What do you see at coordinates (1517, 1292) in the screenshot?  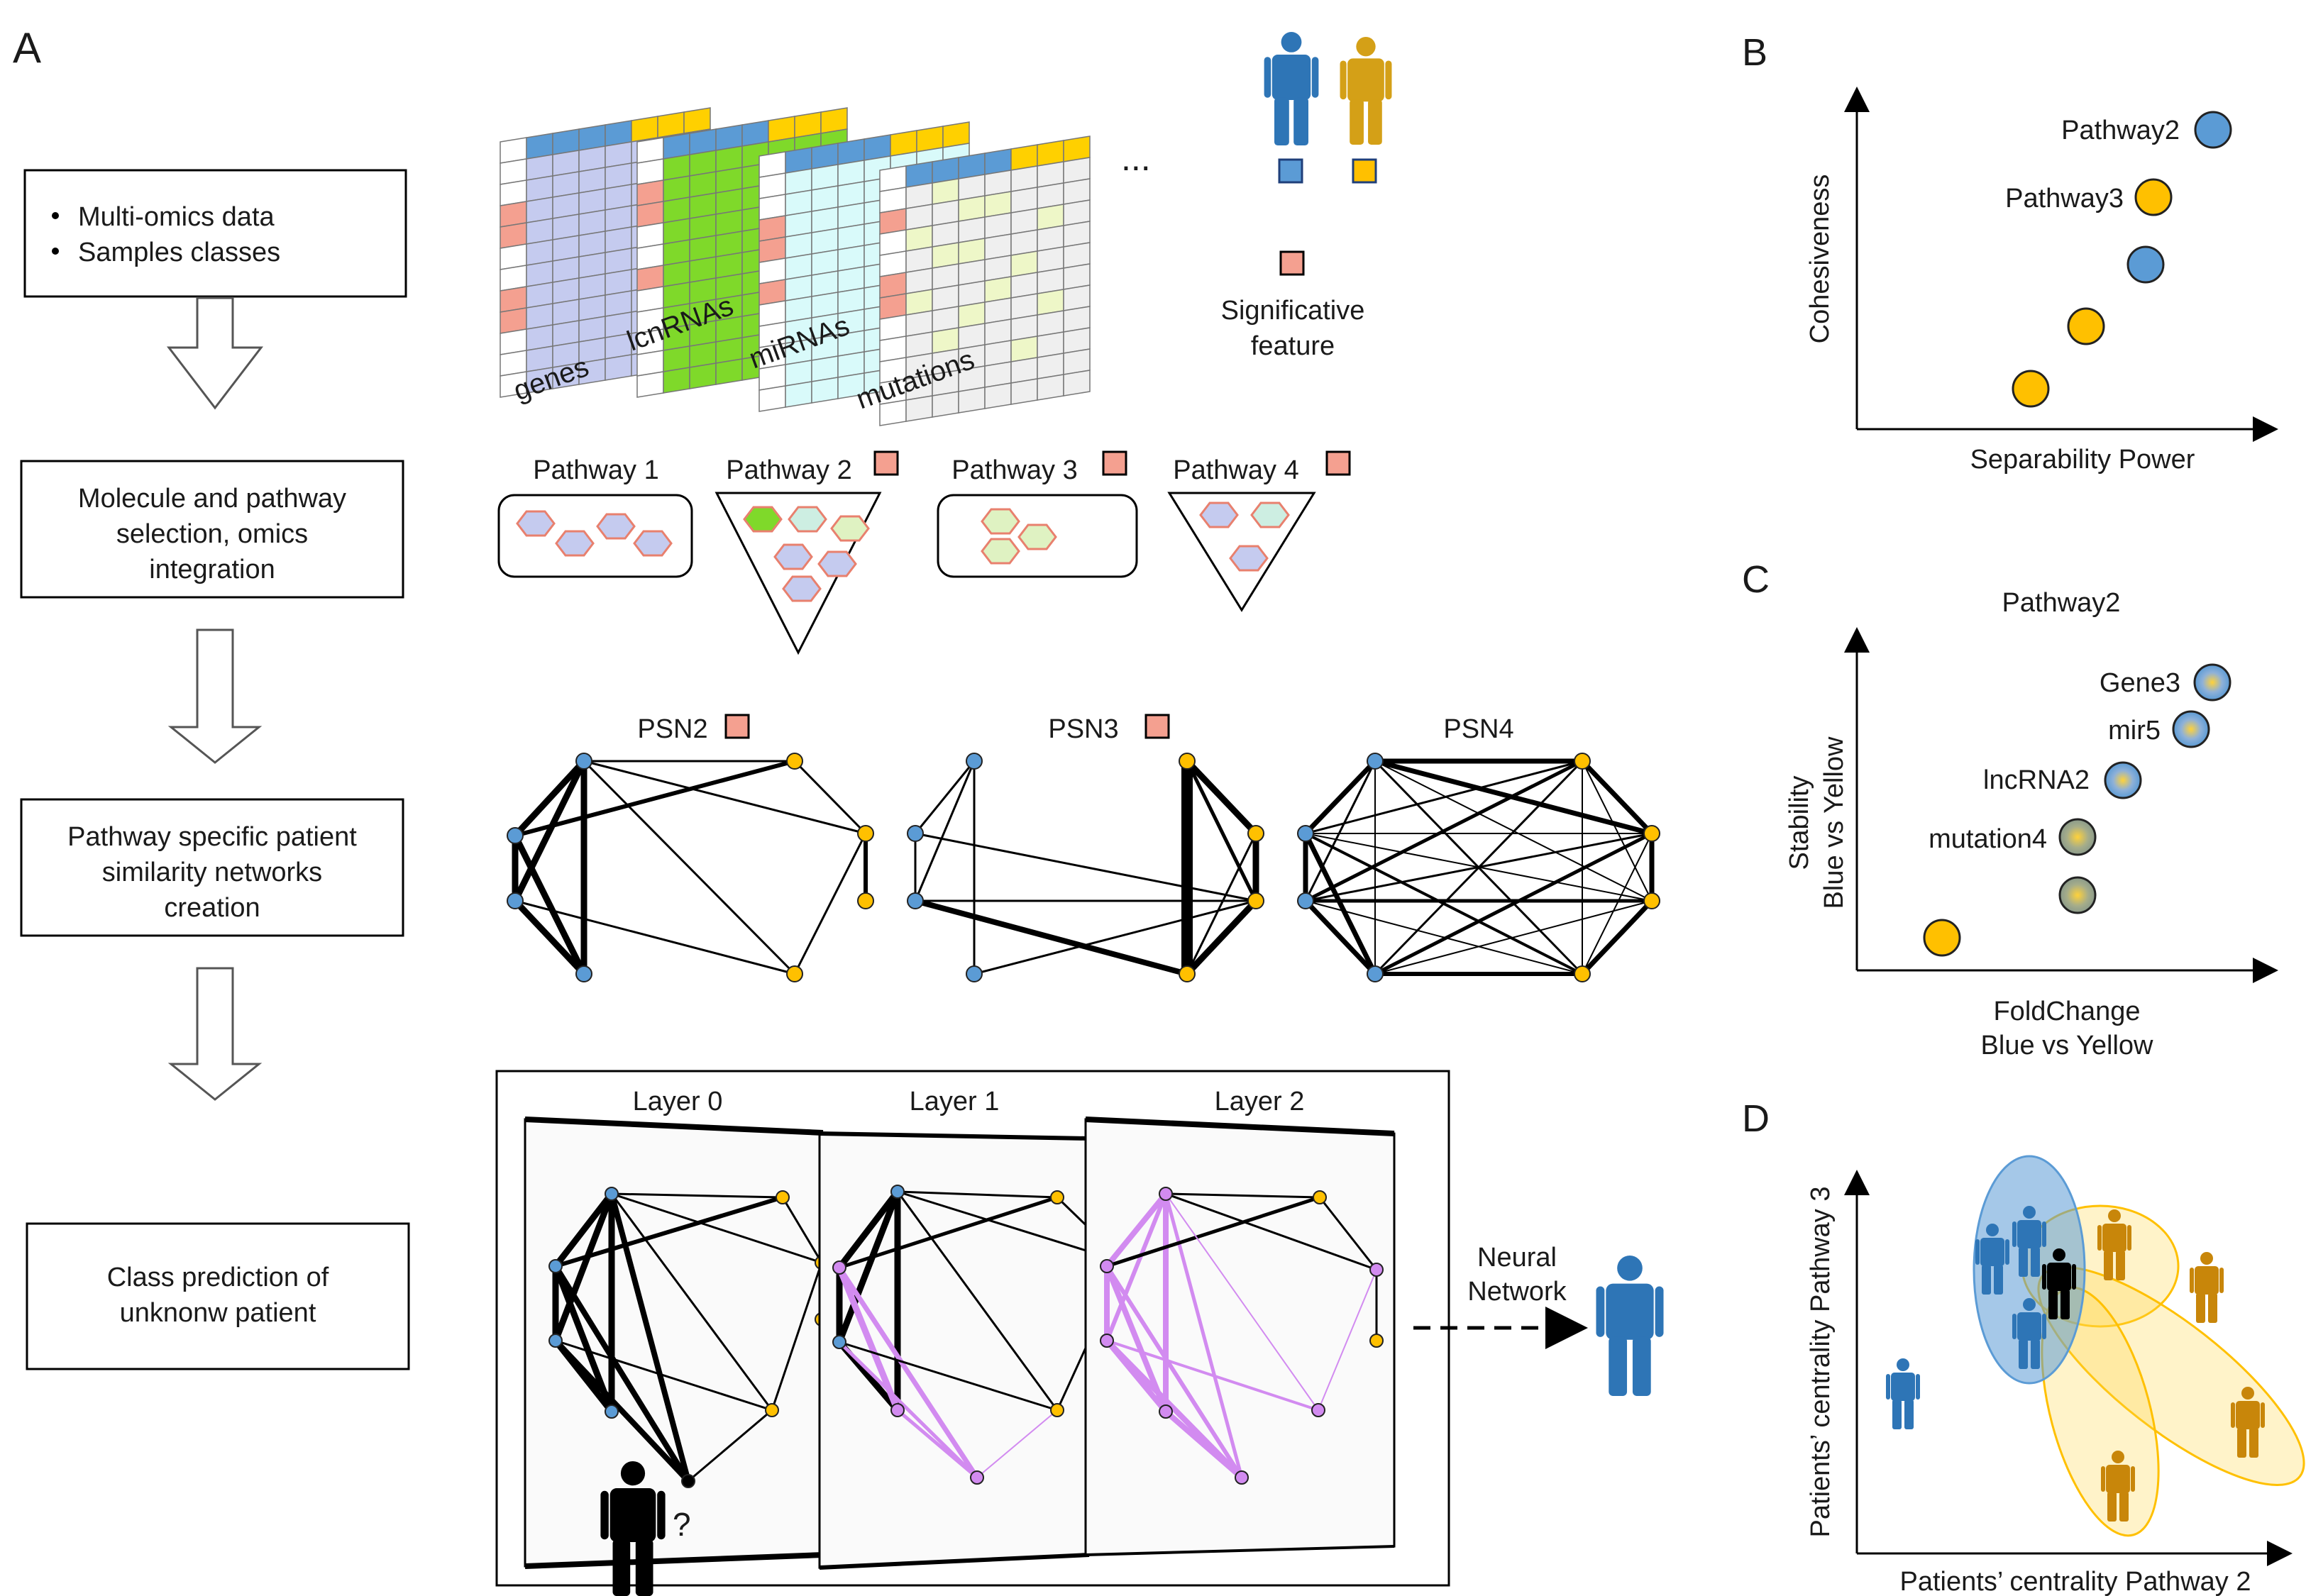 I see `nn-label-line2: Network` at bounding box center [1517, 1292].